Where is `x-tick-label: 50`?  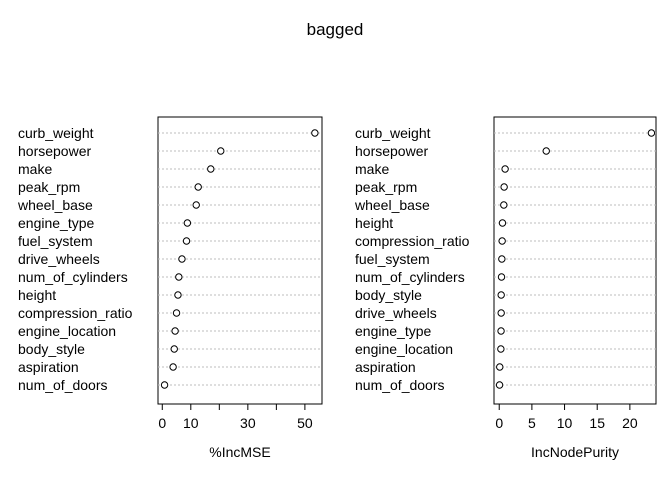 x-tick-label: 50 is located at coordinates (305, 423).